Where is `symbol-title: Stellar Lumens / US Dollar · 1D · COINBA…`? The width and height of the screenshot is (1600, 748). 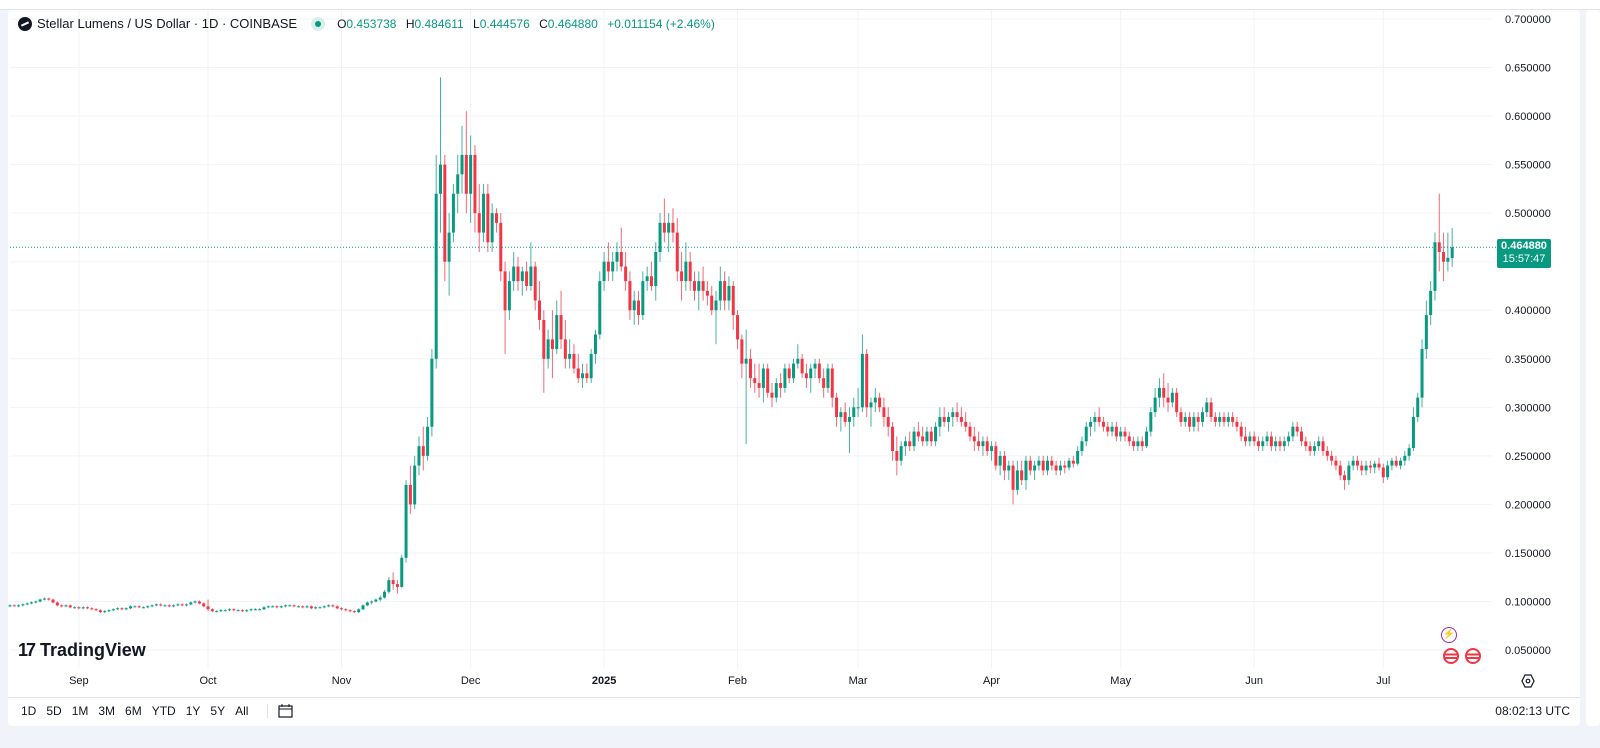 symbol-title: Stellar Lumens / US Dollar · 1D · COINBA… is located at coordinates (167, 23).